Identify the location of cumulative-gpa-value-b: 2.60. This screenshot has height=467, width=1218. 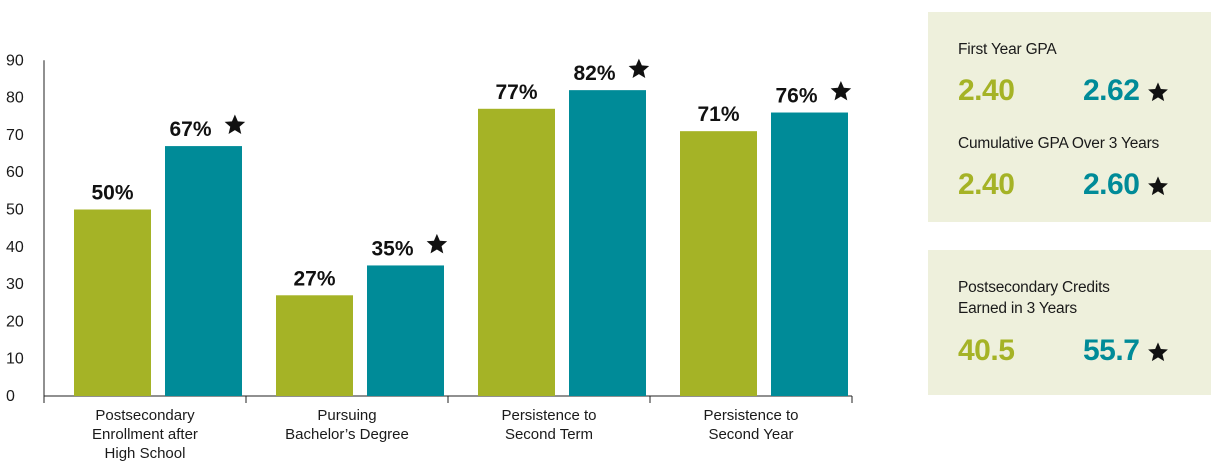
(1111, 184).